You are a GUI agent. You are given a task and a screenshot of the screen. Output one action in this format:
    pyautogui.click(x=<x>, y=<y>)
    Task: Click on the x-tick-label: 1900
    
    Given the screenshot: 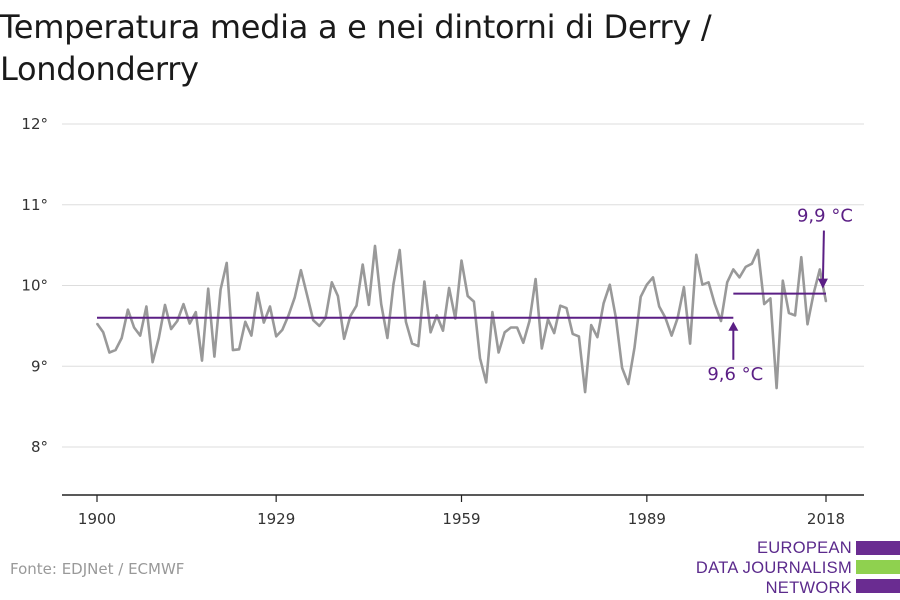 What is the action you would take?
    pyautogui.click(x=97, y=519)
    